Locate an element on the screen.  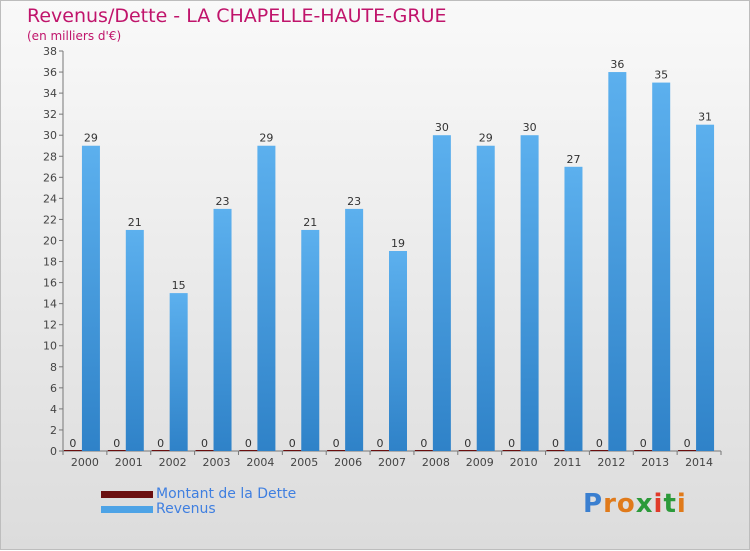
x-tick-label: 2001 is located at coordinates (129, 462).